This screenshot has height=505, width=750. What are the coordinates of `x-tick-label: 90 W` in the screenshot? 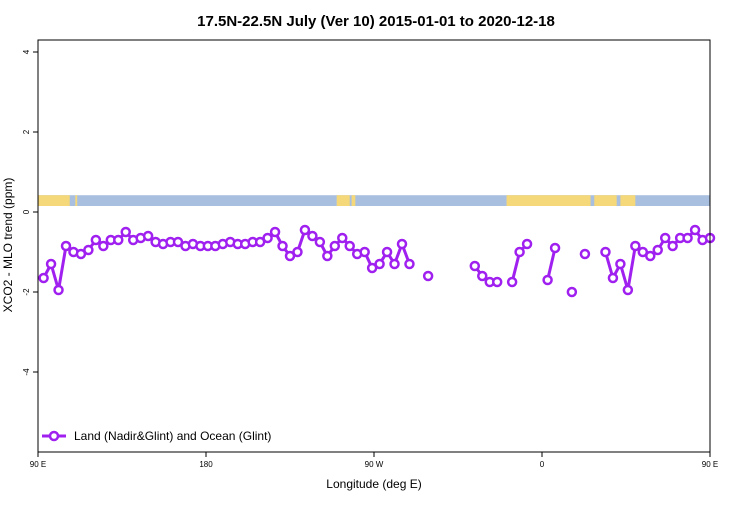 It's located at (374, 464).